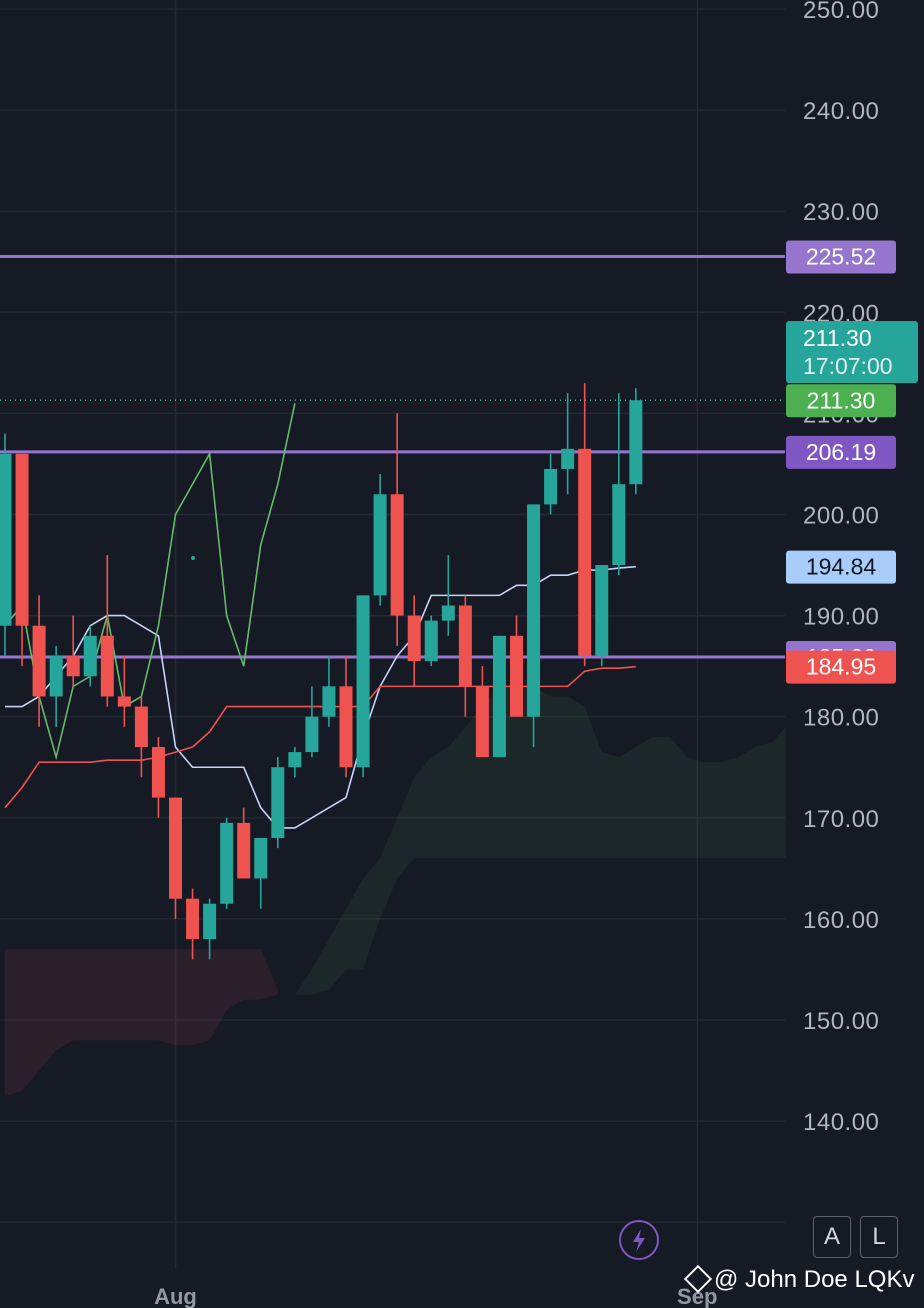  Describe the element at coordinates (841, 212) in the screenshot. I see `y-tick-label: 230.00` at that location.